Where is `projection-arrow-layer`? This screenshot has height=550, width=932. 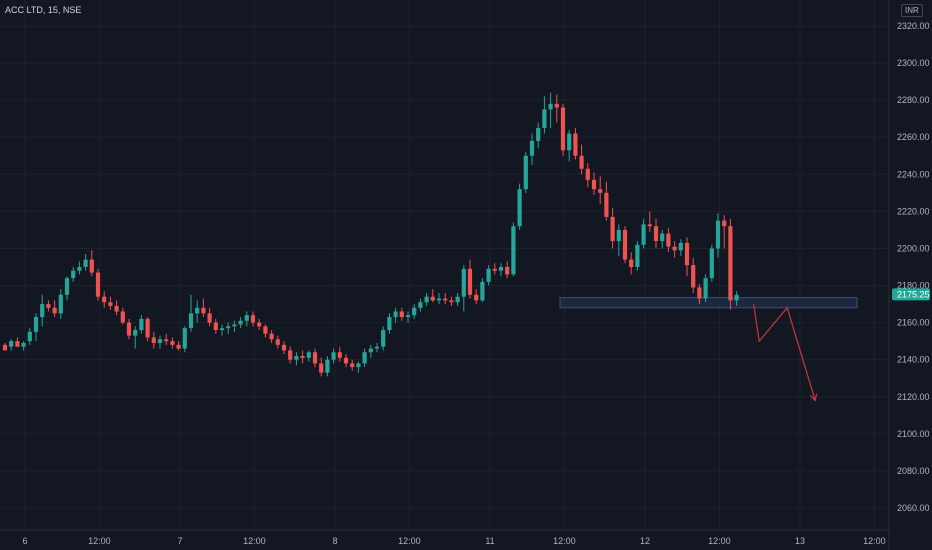
projection-arrow-layer is located at coordinates (785, 352).